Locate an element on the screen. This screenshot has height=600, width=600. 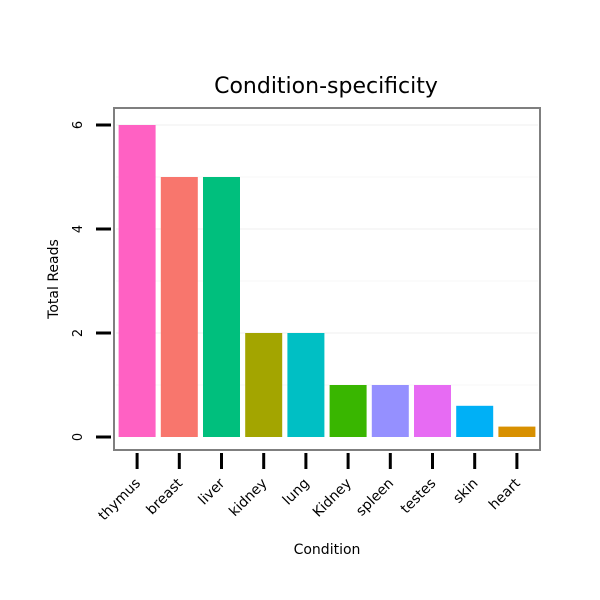
y-axis: 0 2 4 6 is located at coordinates (91, 281).